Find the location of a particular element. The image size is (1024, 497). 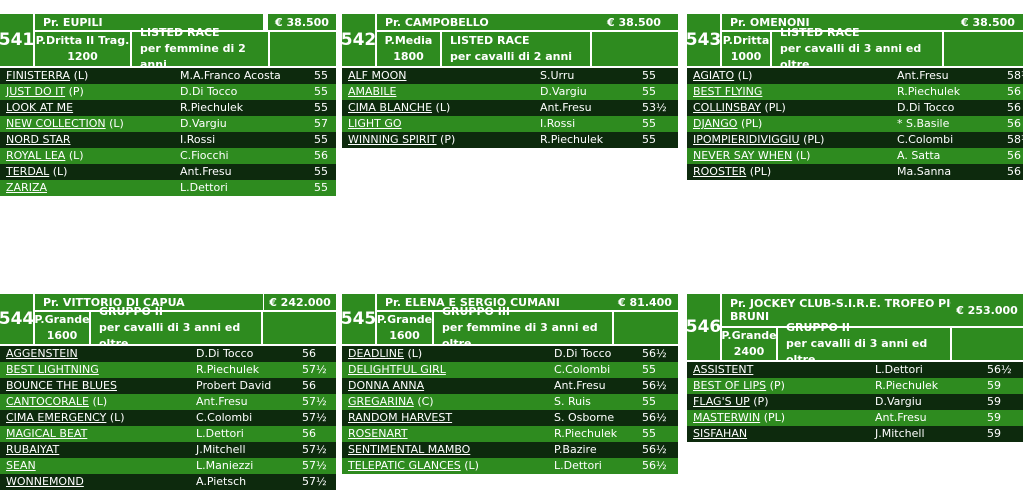

runner-horse: MASTERWIN (PL) is located at coordinates (739, 418).